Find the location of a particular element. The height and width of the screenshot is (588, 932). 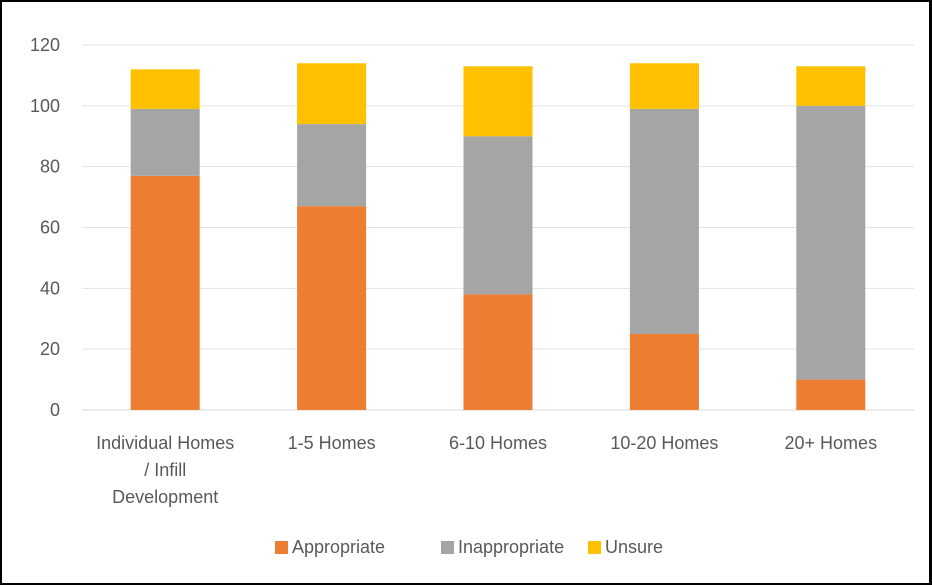

legend-swatch-appropriate is located at coordinates (281, 547).